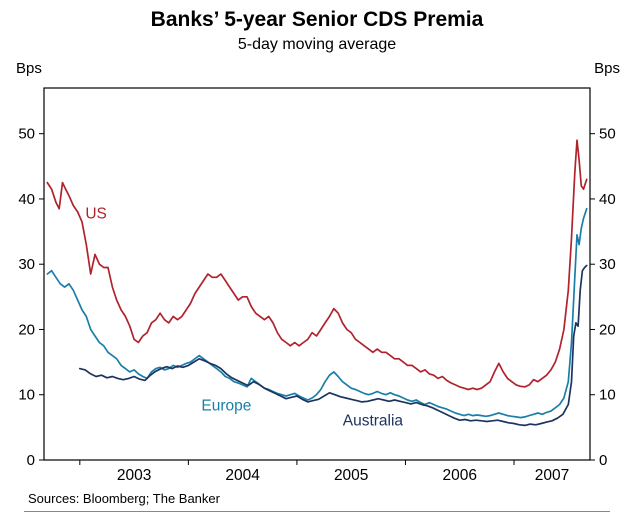 This screenshot has height=516, width=634. I want to click on series-label-australia: Australia, so click(373, 420).